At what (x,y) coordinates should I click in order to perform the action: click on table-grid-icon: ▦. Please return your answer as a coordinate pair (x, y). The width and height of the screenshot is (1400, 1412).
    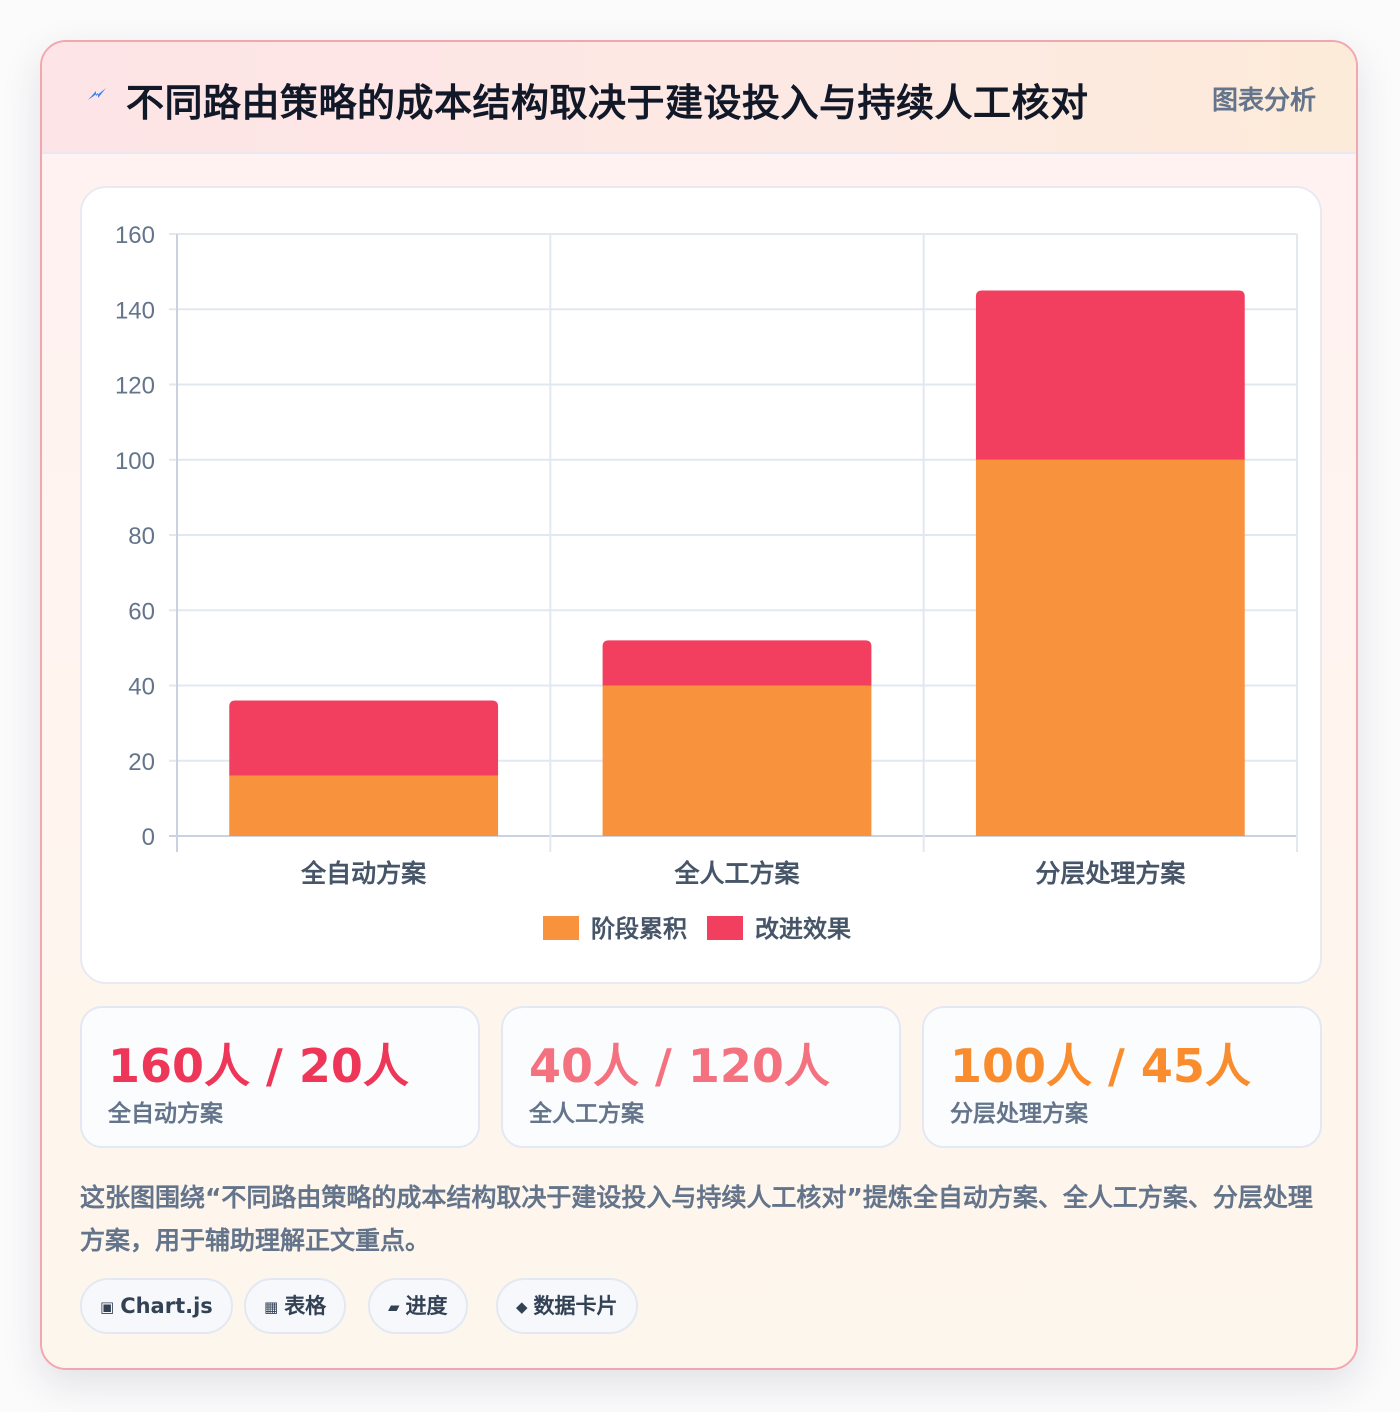
    Looking at the image, I should click on (271, 1307).